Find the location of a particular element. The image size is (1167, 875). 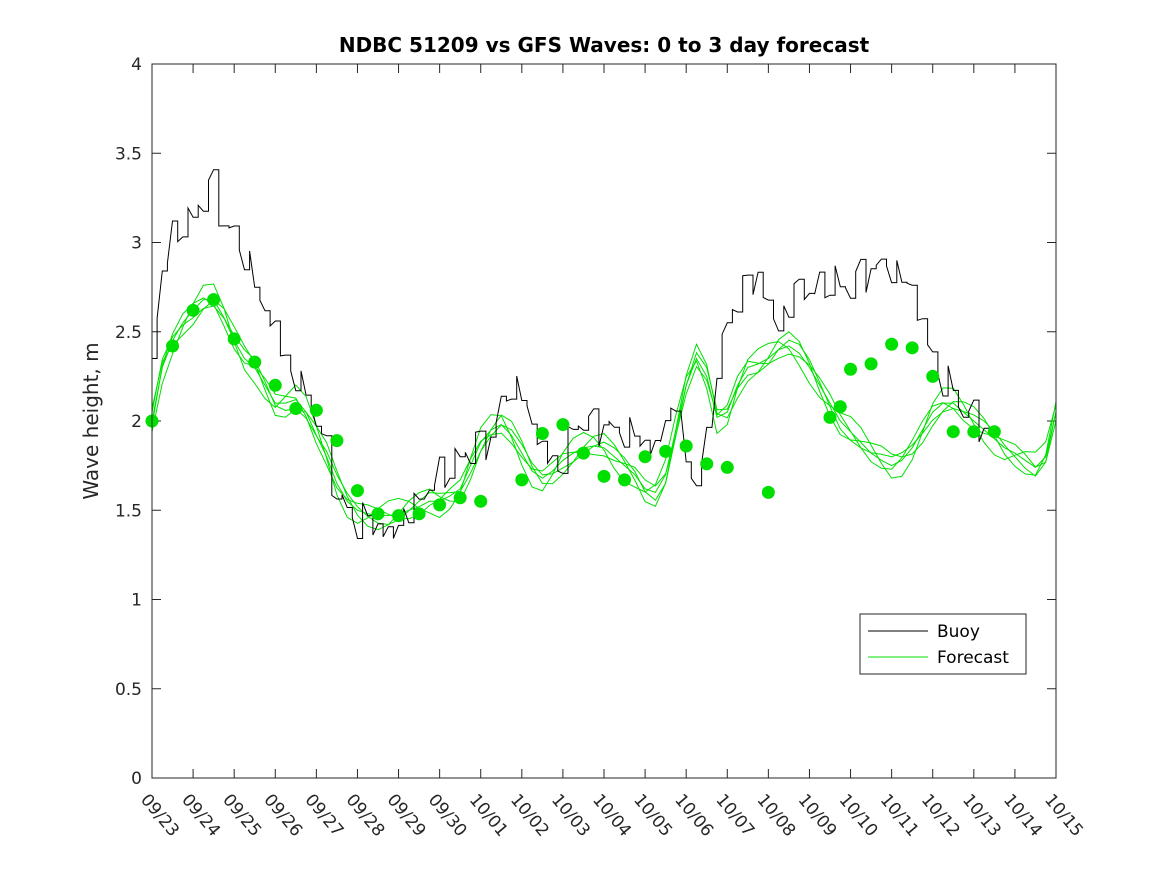

legend-box is located at coordinates (943, 644).